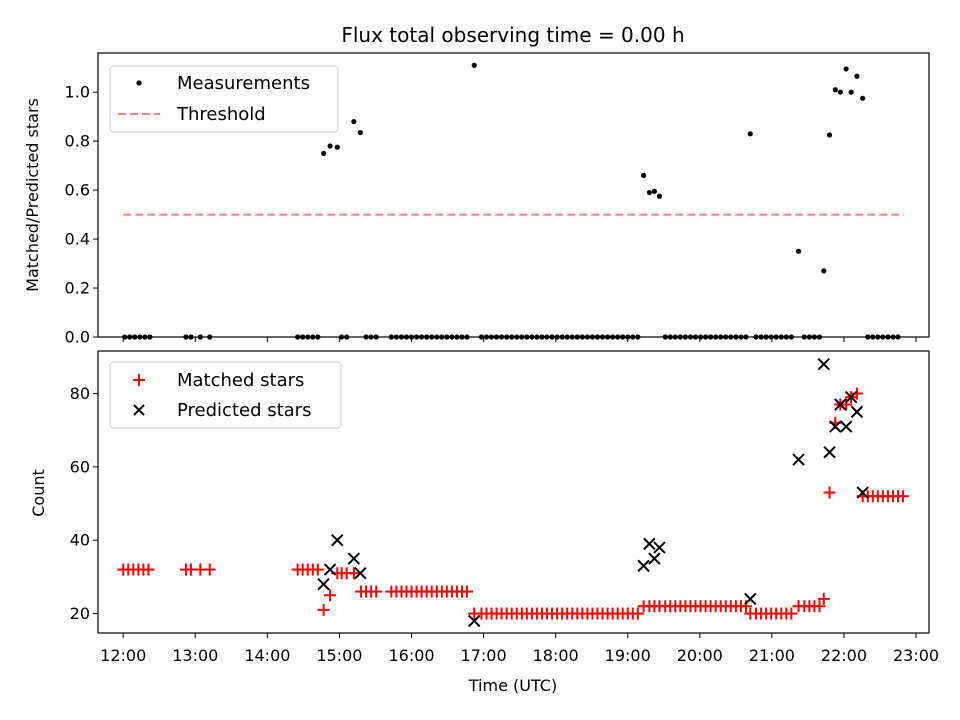  I want to click on legend-threshold-label: Threshold, so click(221, 114).